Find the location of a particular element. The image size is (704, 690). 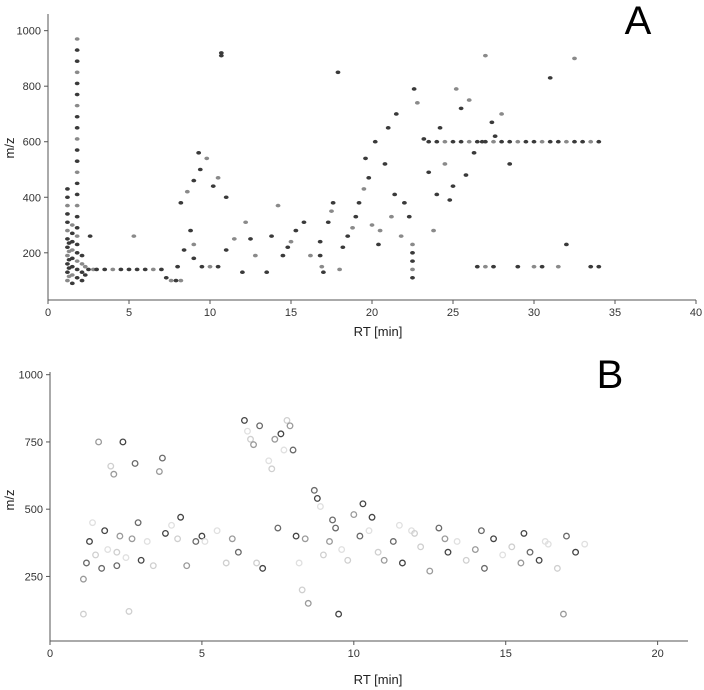

panel-a-x-tick-label: 40 is located at coordinates (696, 313).